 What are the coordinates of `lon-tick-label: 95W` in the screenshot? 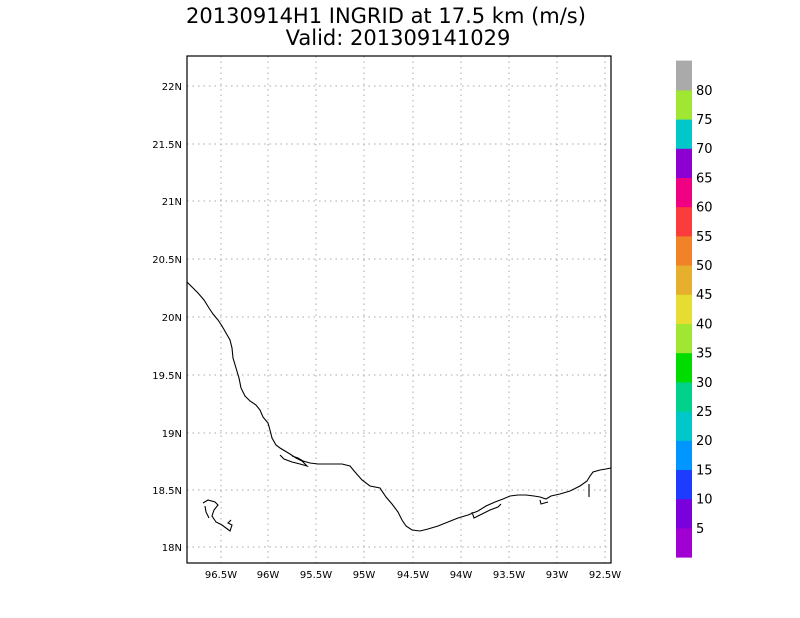 It's located at (364, 575).